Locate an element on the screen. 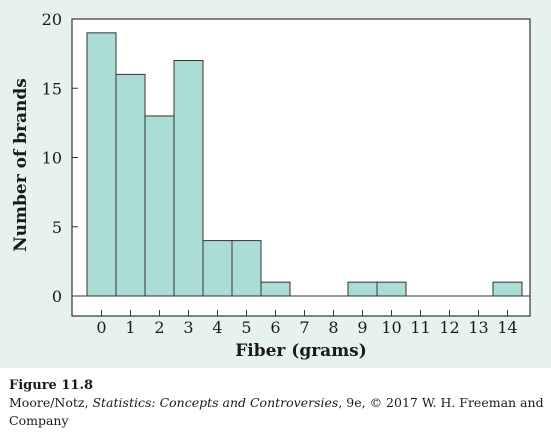 This screenshot has height=442, width=551. y-tick-label: 0 is located at coordinates (57, 296).